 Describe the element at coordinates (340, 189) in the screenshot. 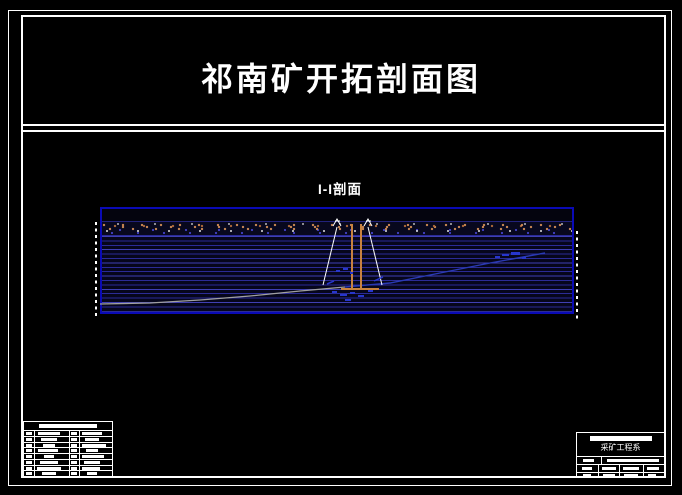

I see `section-label: I-I剖面` at that location.